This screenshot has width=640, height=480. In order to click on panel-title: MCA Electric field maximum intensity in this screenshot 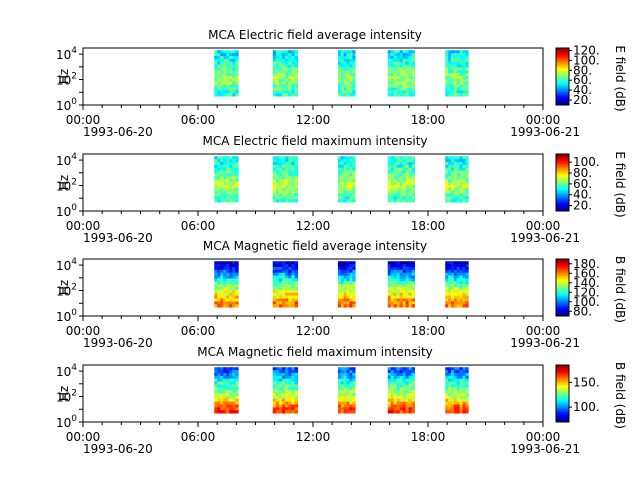, I will do `click(314, 141)`.